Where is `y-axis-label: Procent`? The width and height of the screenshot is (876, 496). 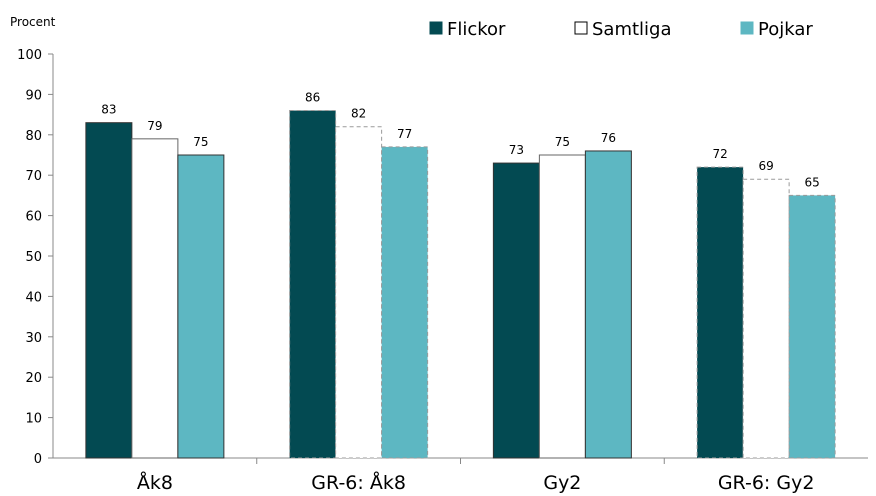
y-axis-label: Procent is located at coordinates (33, 22).